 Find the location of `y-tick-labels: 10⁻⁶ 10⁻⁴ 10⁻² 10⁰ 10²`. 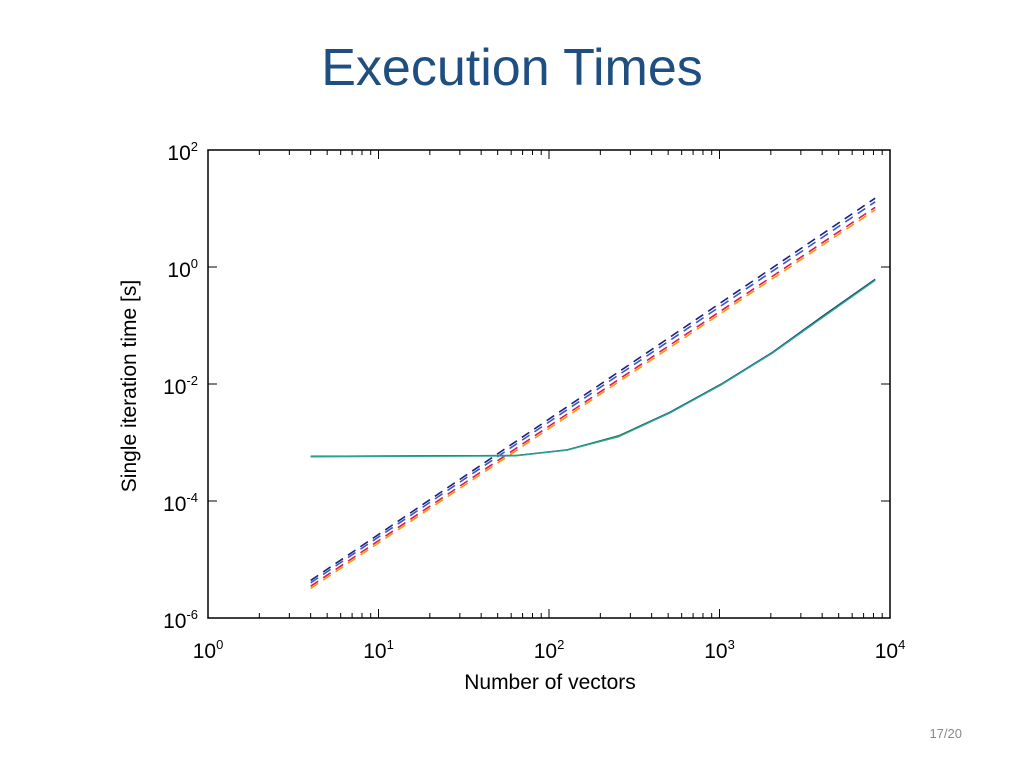

y-tick-labels: 10⁻⁶ 10⁻⁴ 10⁻² 10⁰ 10² is located at coordinates (180, 386).